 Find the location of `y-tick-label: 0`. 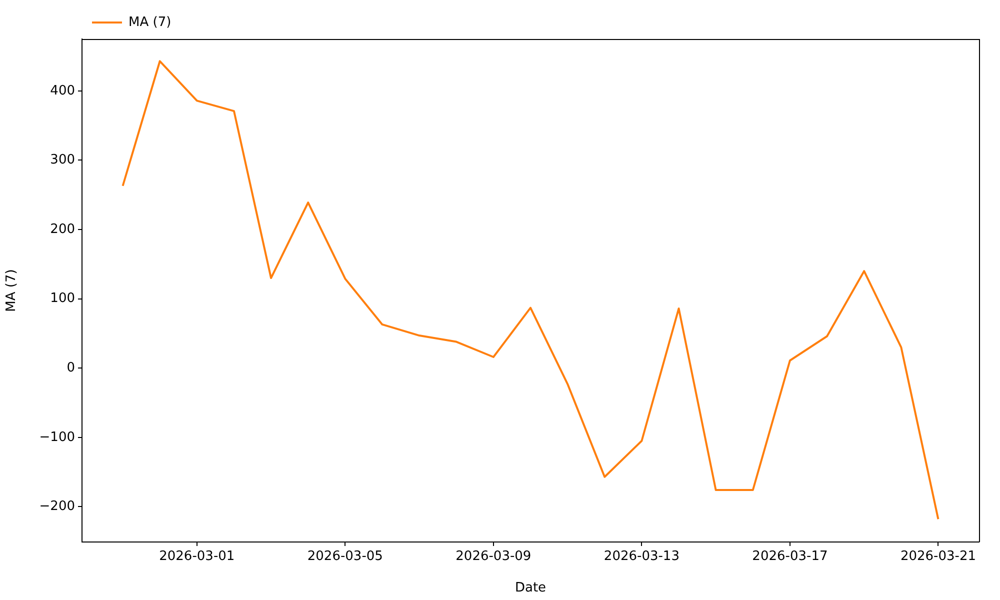

y-tick-label: 0 is located at coordinates (70, 368).